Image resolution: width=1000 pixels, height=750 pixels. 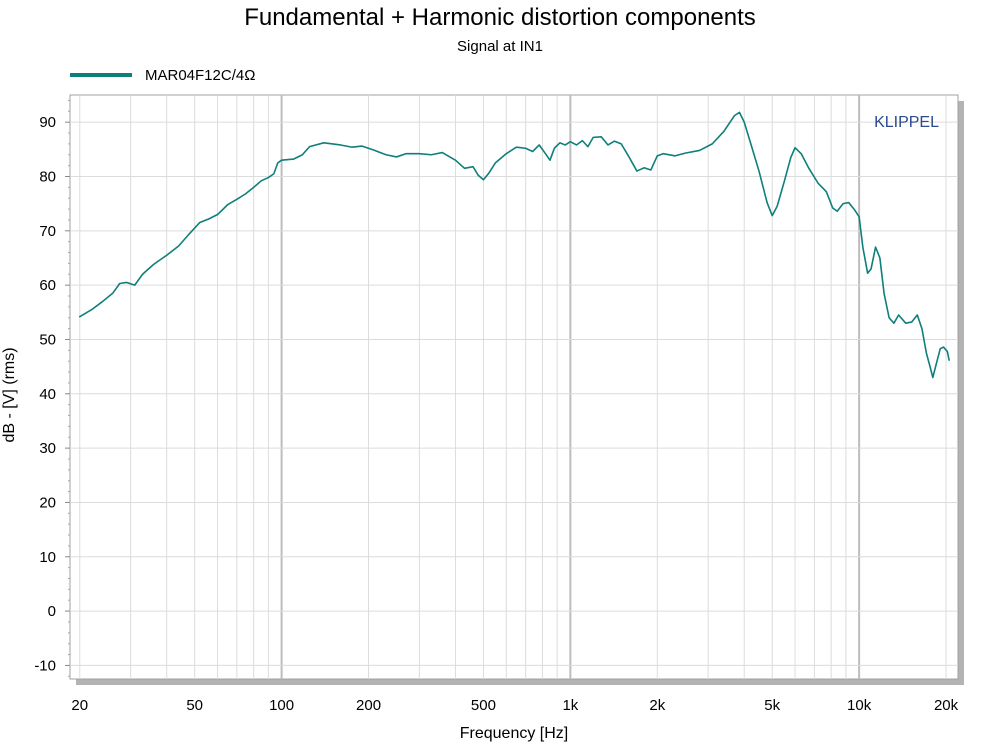 What do you see at coordinates (47, 448) in the screenshot?
I see `y-tick-label: 30` at bounding box center [47, 448].